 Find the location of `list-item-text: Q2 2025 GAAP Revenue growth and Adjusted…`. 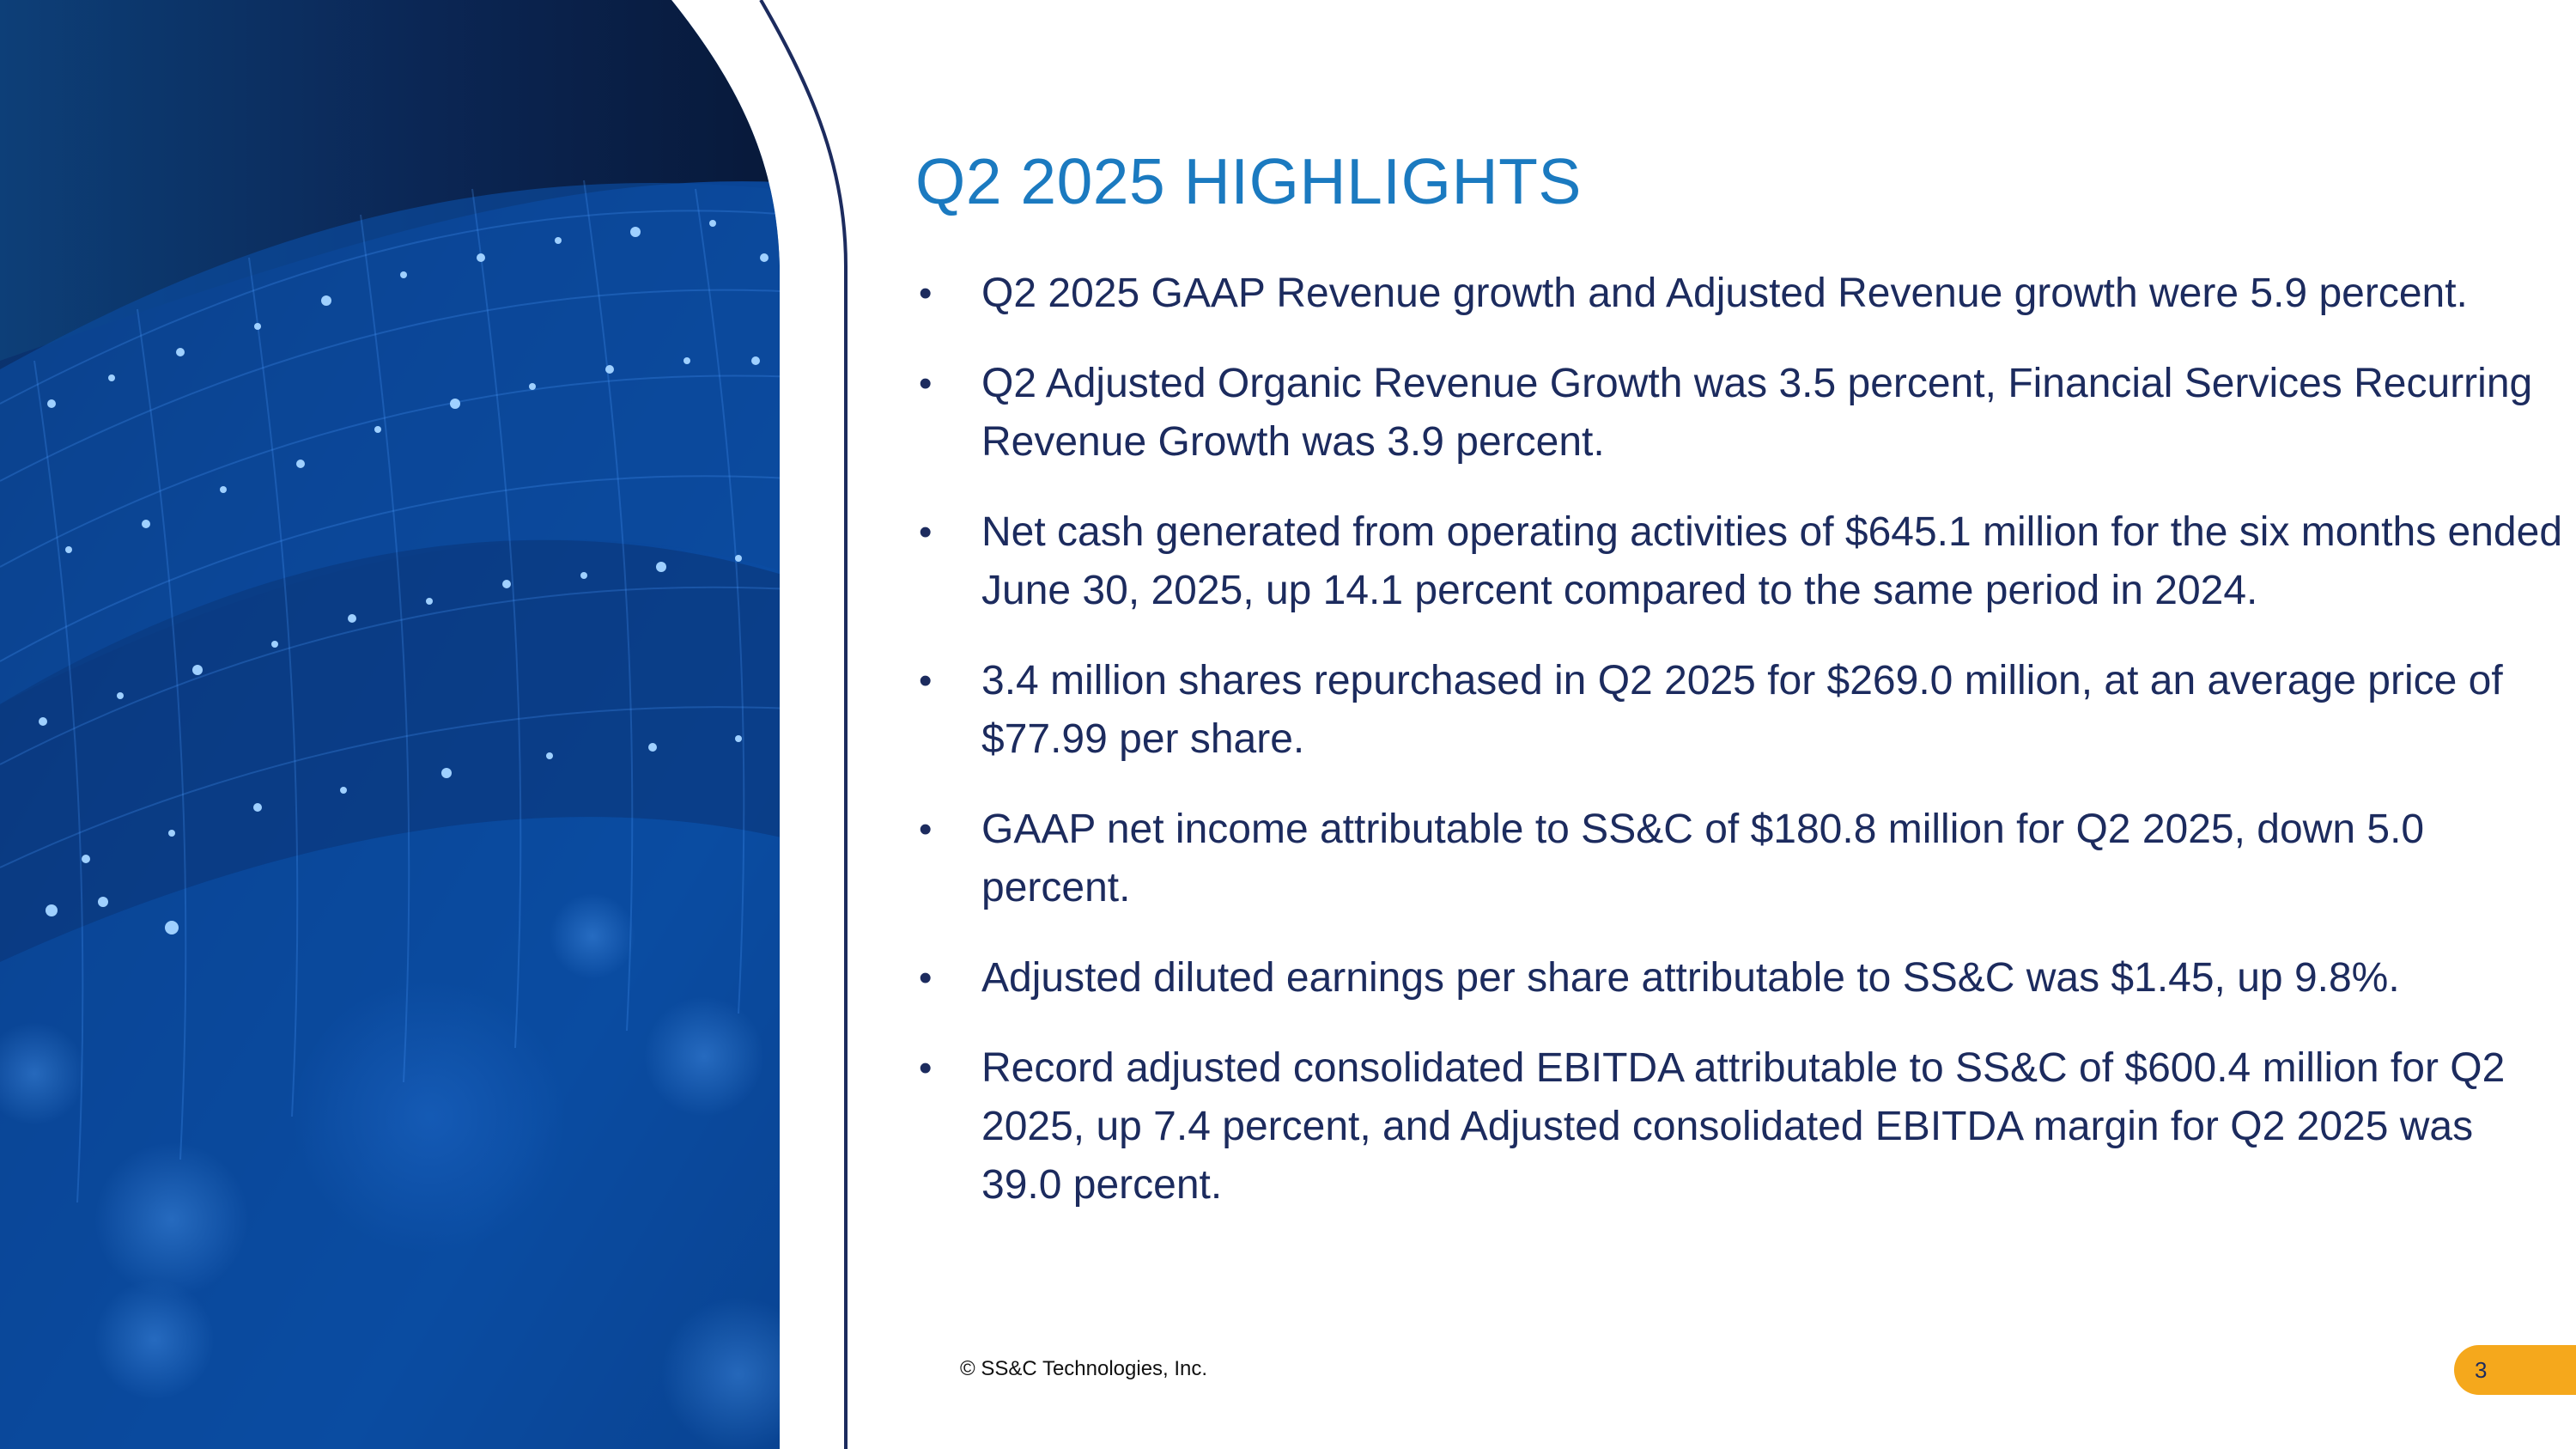

list-item-text: Q2 2025 GAAP Revenue growth and Adjusted… is located at coordinates (1725, 293).